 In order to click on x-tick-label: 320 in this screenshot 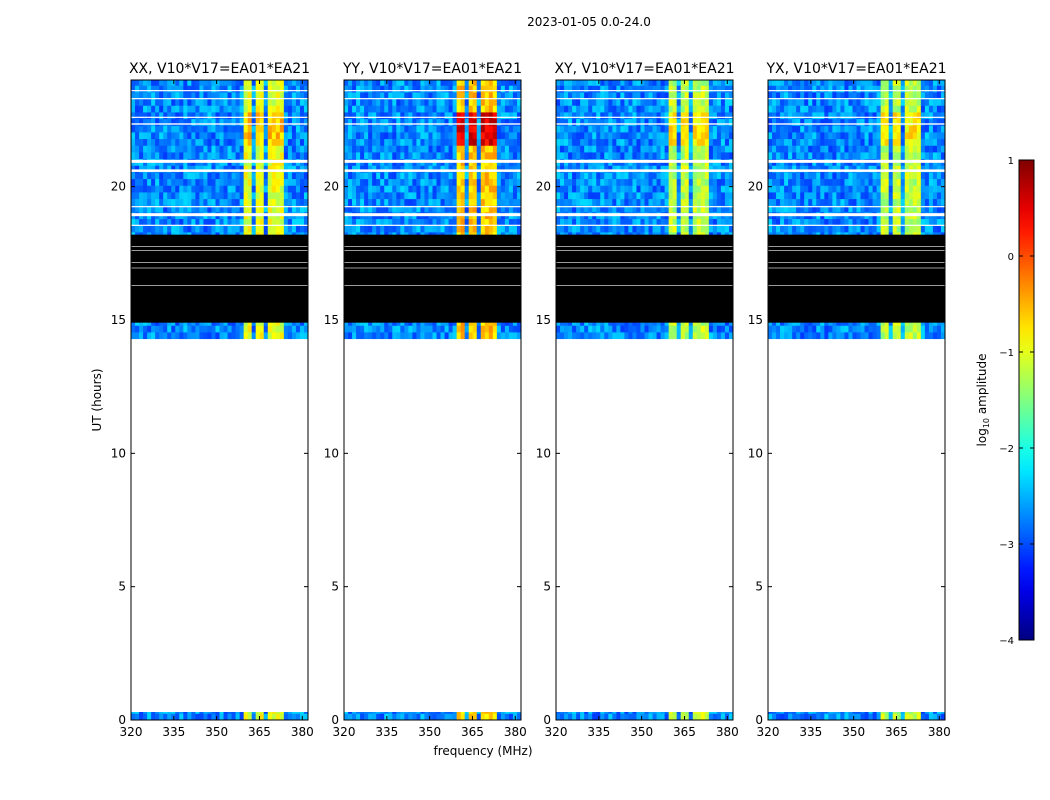, I will do `click(131, 732)`.